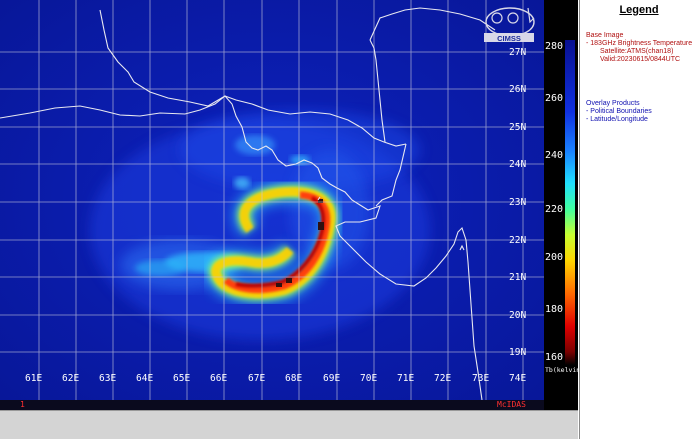 The image size is (699, 439). I want to click on colorbar-tick: 280, so click(554, 46).